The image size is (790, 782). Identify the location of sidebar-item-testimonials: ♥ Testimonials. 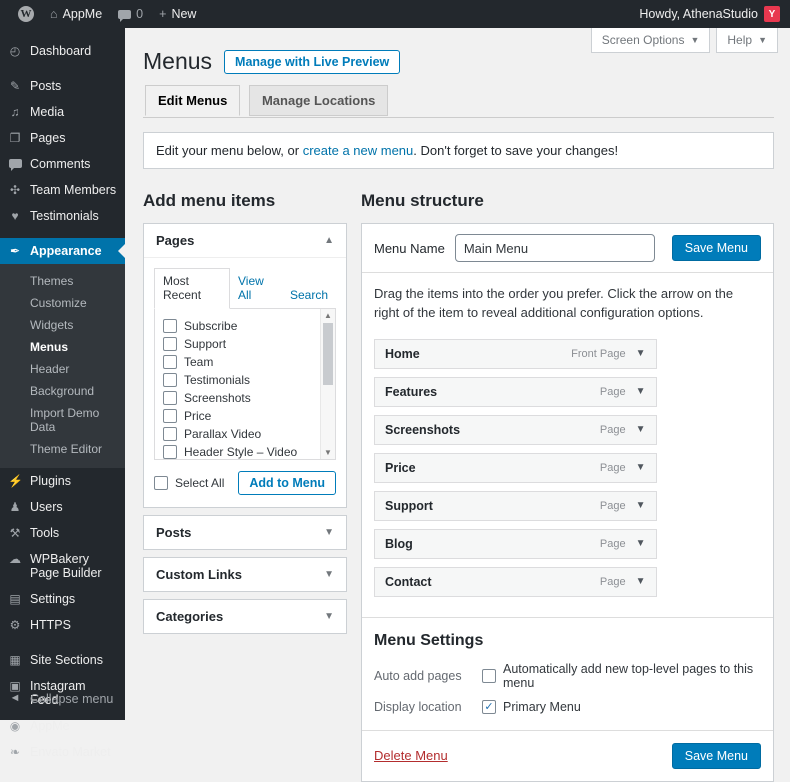
(62, 216).